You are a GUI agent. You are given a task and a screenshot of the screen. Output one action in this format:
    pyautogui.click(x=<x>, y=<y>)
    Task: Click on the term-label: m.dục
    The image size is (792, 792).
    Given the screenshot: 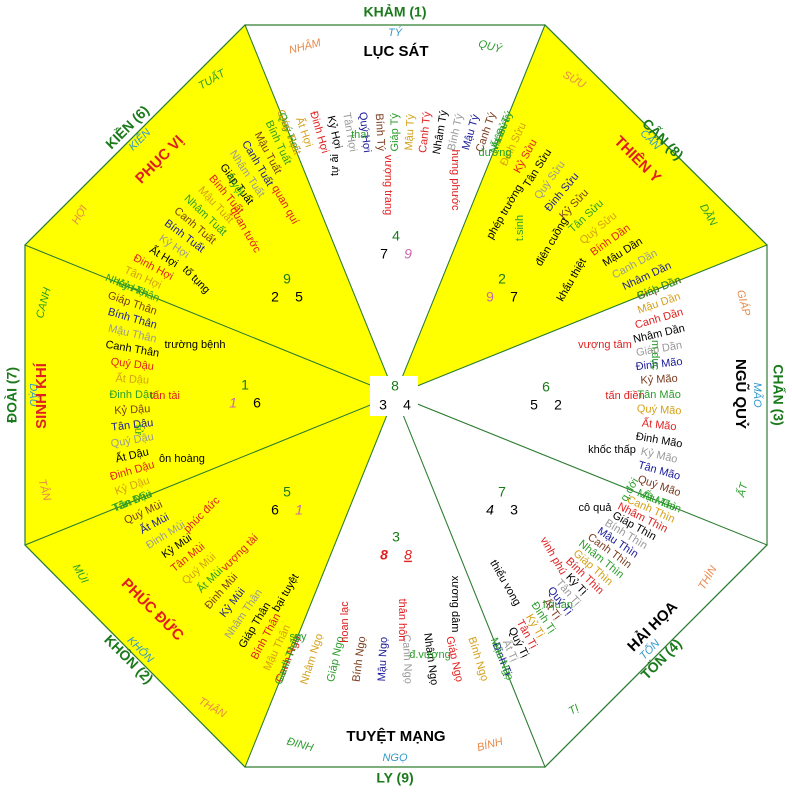 What is the action you would take?
    pyautogui.click(x=655, y=355)
    